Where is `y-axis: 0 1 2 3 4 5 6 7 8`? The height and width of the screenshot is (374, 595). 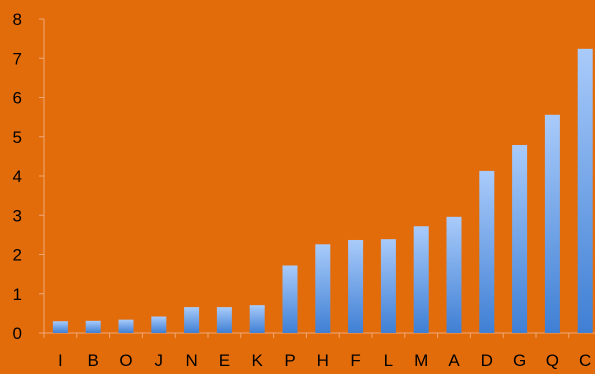
y-axis: 0 1 2 3 4 5 6 7 8 is located at coordinates (29, 176).